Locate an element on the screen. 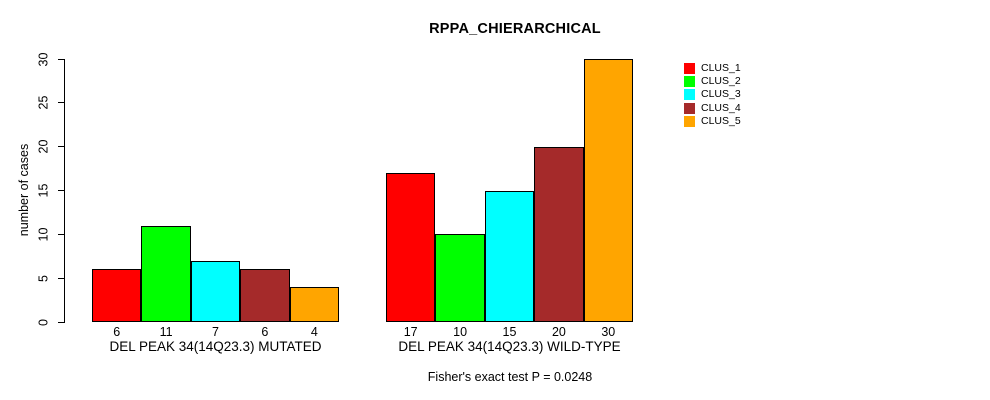  y-axis-tick-label: 20 is located at coordinates (43, 146).